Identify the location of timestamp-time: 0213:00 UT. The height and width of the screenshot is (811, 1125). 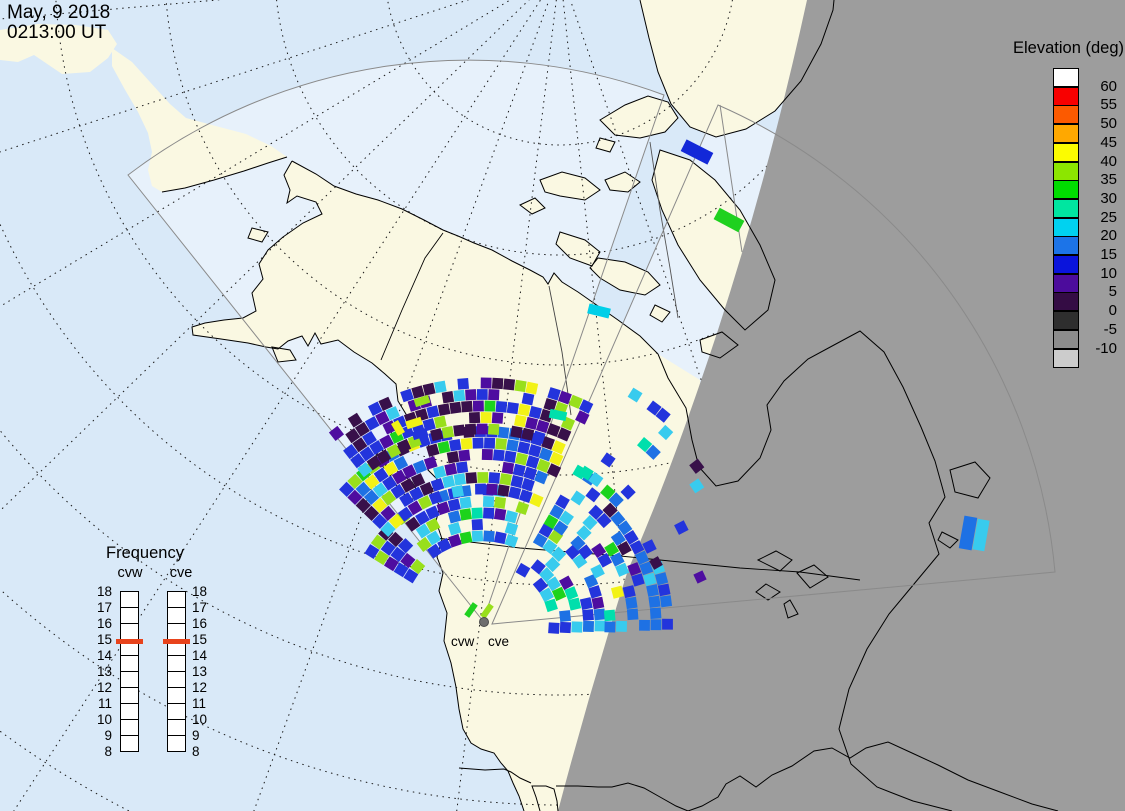
(57, 32).